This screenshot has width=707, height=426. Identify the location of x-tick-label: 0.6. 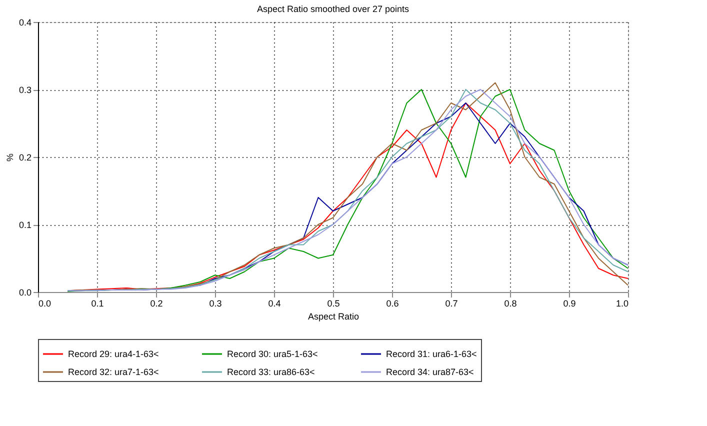
(392, 303).